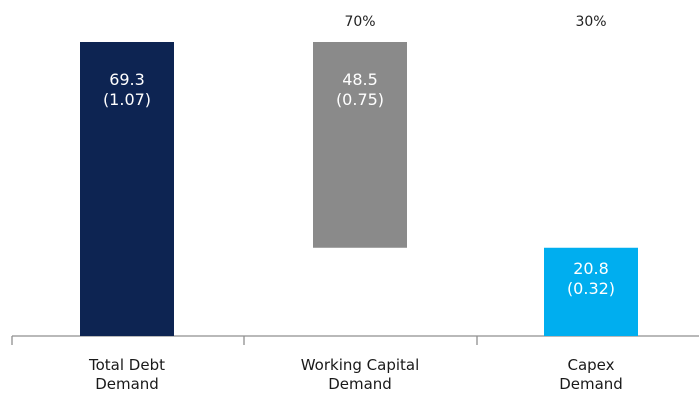 This screenshot has height=393, width=699. Describe the element at coordinates (127, 99) in the screenshot. I see `bar-sublabel: (1.07)` at that location.